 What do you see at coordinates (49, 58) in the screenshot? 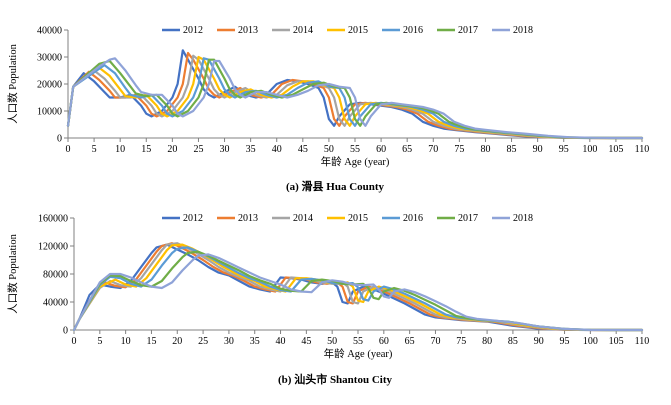
I see `y-tick-label: 30000` at bounding box center [49, 58].